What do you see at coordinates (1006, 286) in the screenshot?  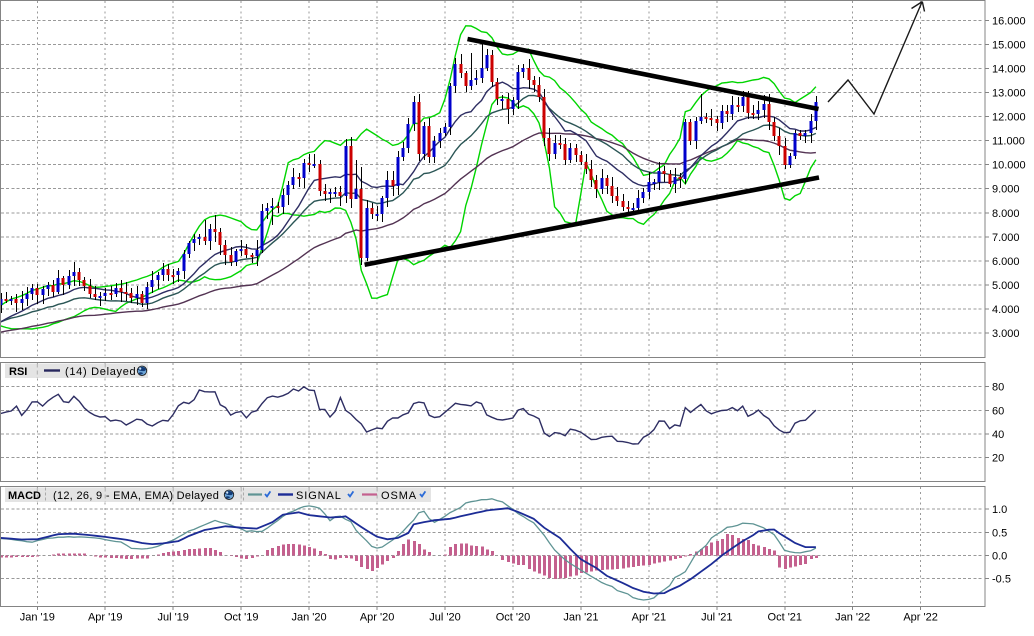 I see `svg-text: 5.000` at bounding box center [1006, 286].